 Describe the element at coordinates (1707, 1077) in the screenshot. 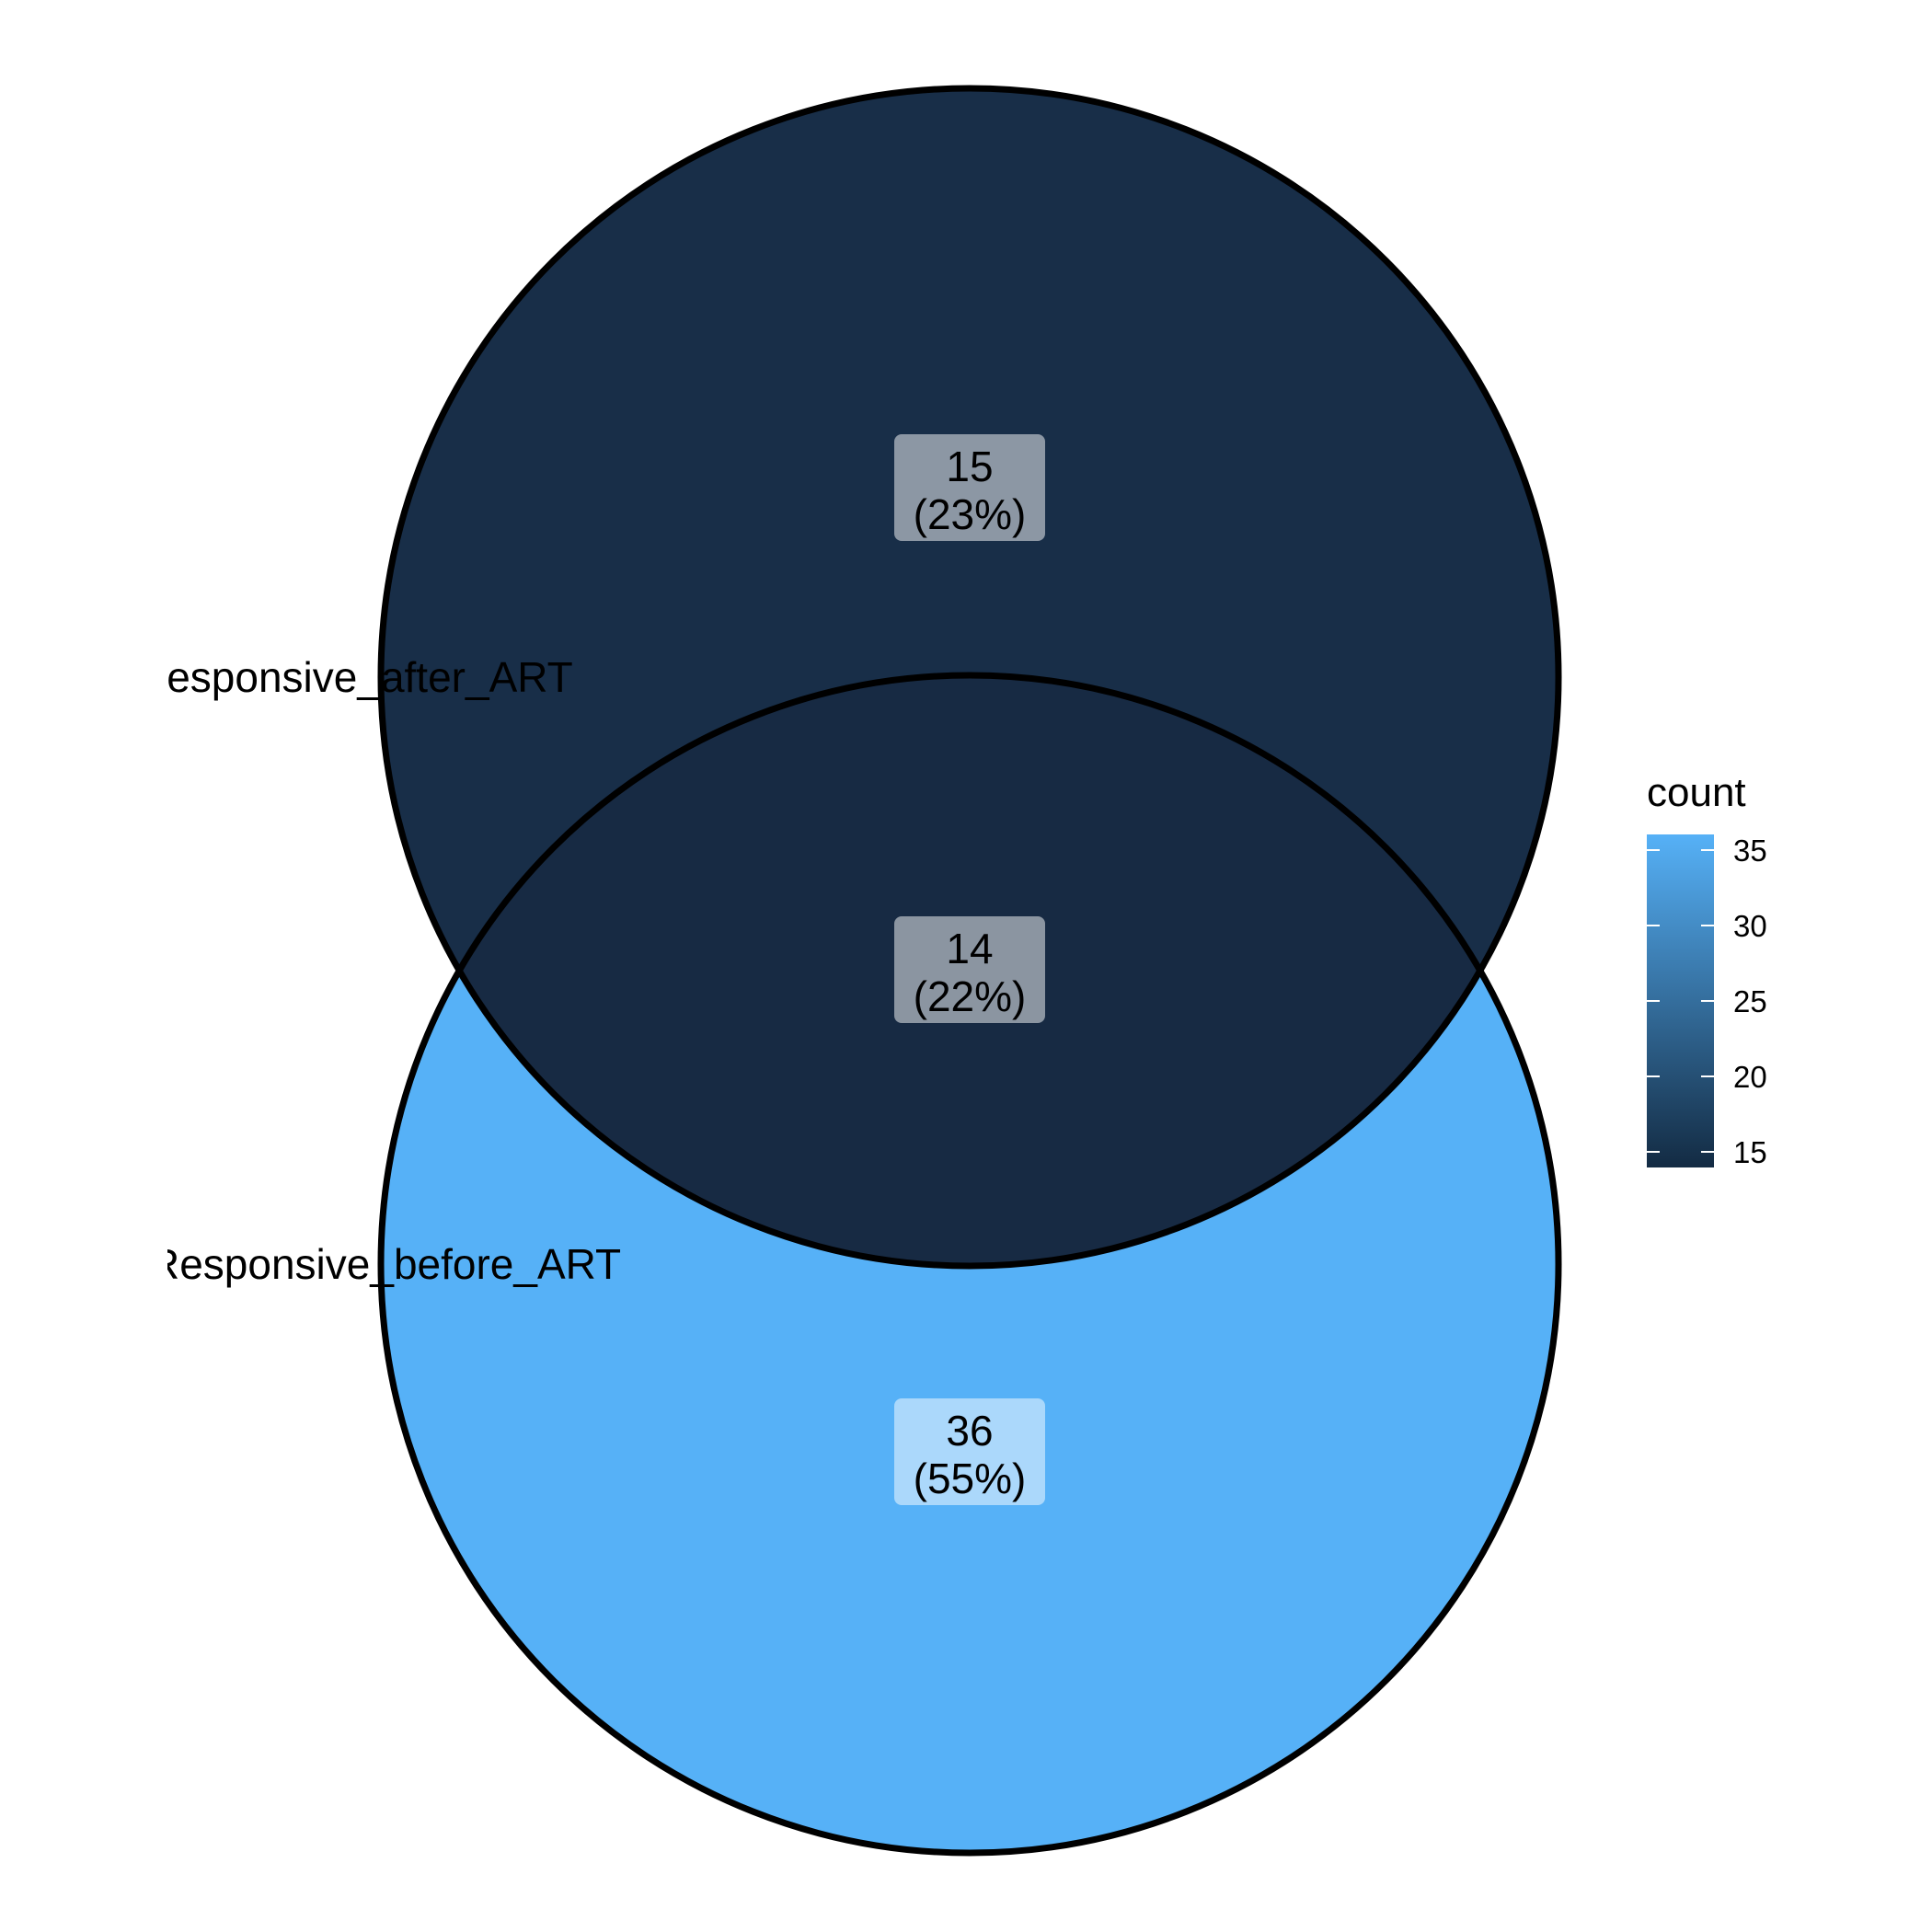

I see `legend-tick-20: 20` at that location.